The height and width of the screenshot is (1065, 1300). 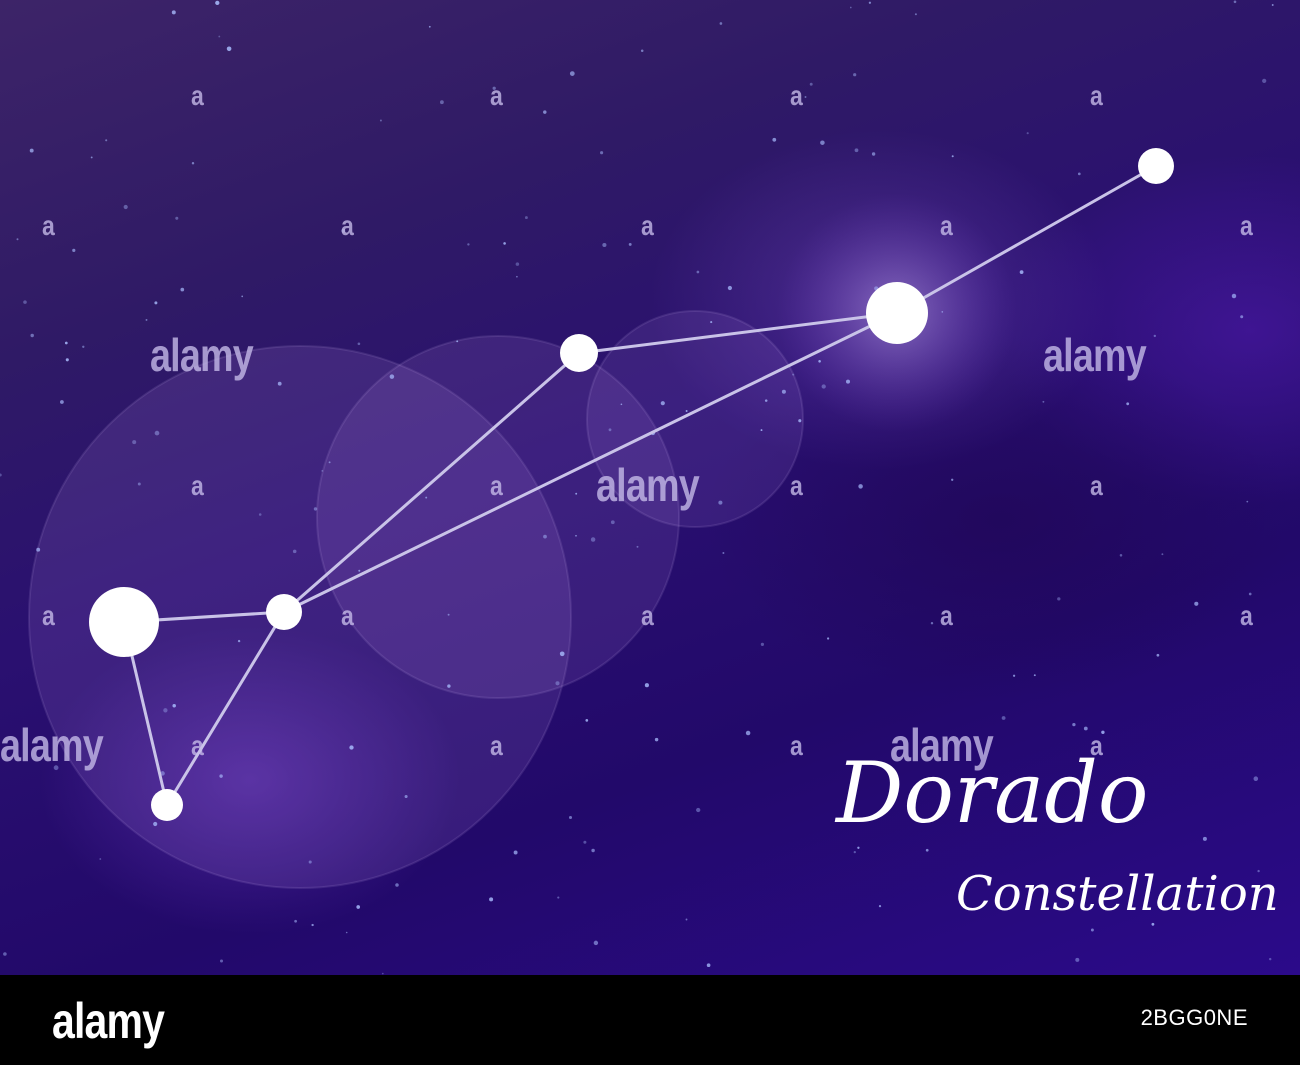 What do you see at coordinates (108, 1021) in the screenshot?
I see `stock-logo: alamy` at bounding box center [108, 1021].